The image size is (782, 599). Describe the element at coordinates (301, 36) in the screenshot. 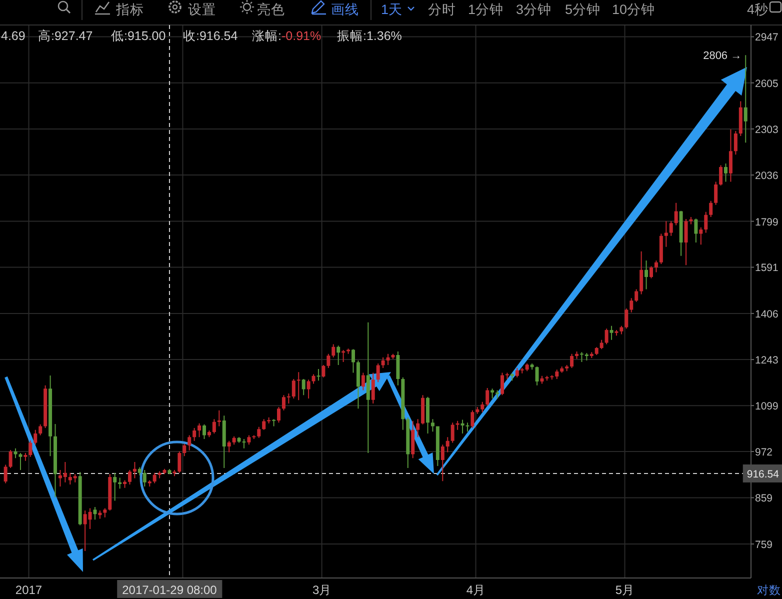

I see `annotation: -0.91%` at that location.